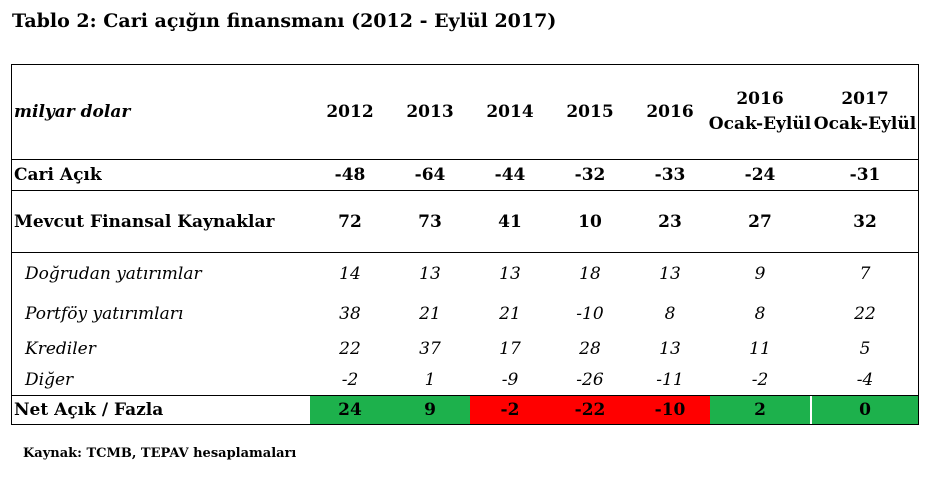 The width and height of the screenshot is (941, 497). What do you see at coordinates (72, 112) in the screenshot?
I see `unit-label: milyar dolar` at bounding box center [72, 112].